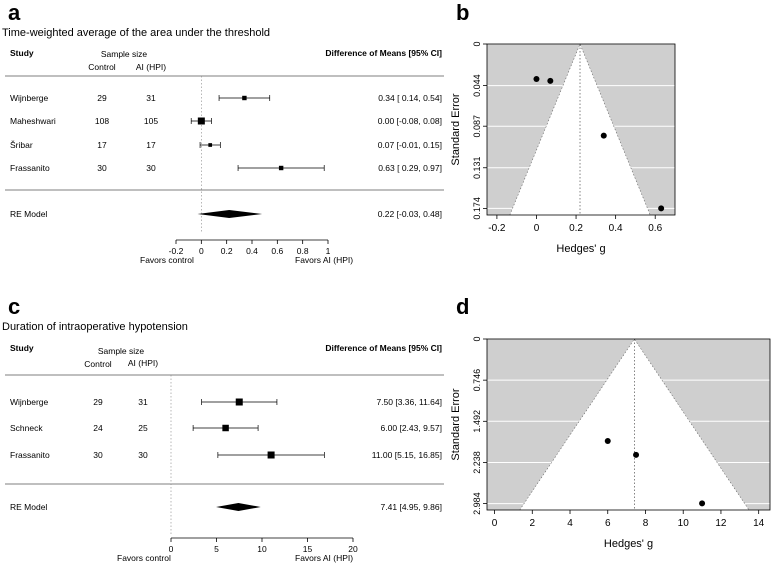 This screenshot has height=565, width=778. I want to click on header-study-c: Study, so click(22, 348).